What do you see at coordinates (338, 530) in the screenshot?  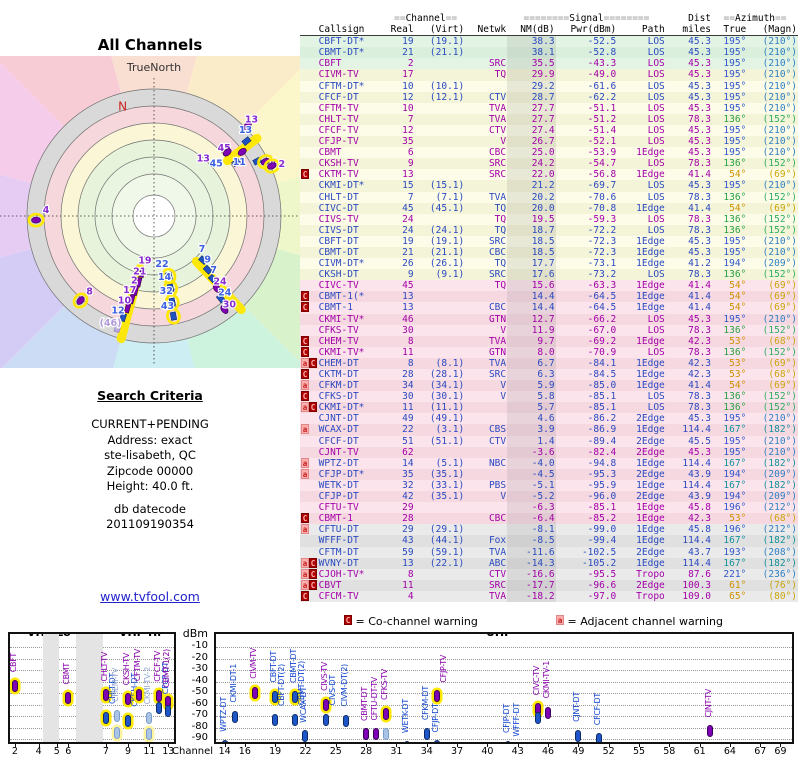 I see `cell-callsign: CFTU-DT` at bounding box center [338, 530].